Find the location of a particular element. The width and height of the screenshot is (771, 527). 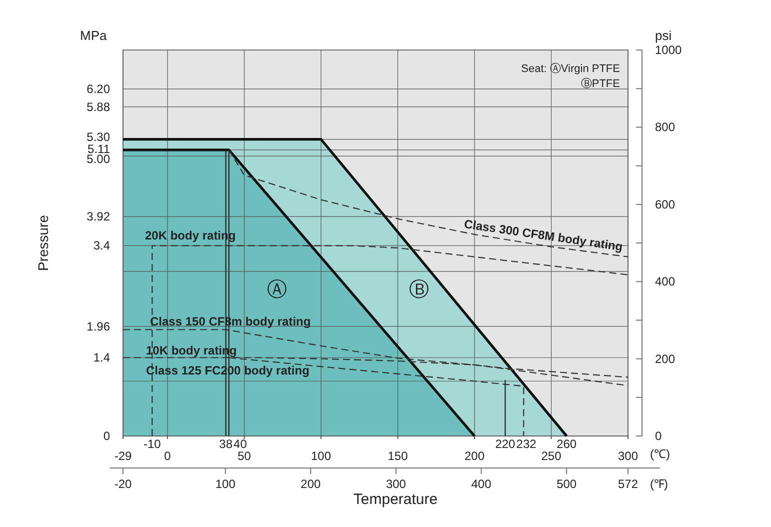

x2-tick-label: -20 is located at coordinates (123, 484).